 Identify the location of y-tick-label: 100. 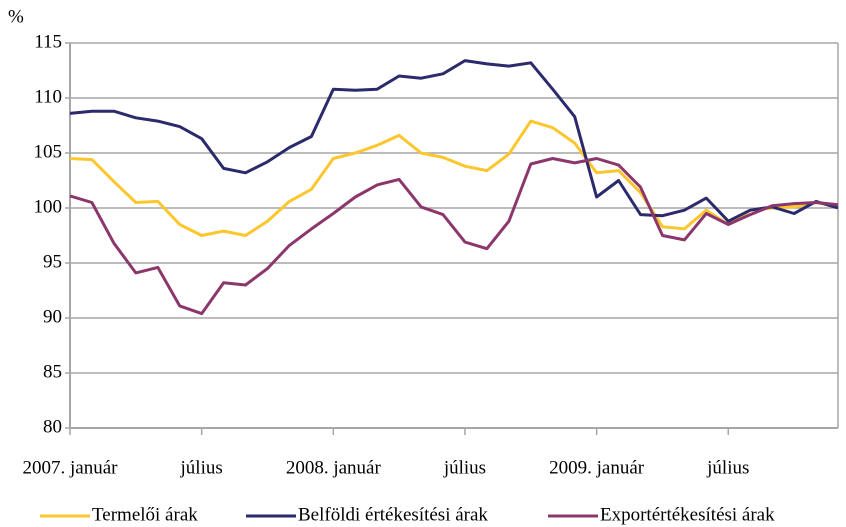
(48, 206).